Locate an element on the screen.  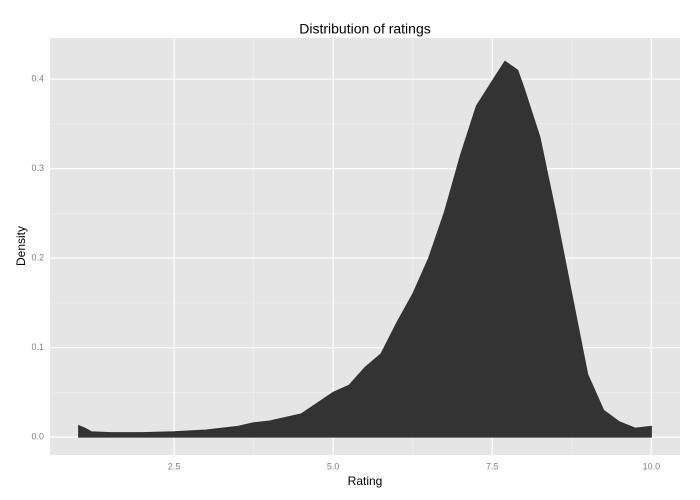
y-tick-label: 0.4 is located at coordinates (37, 79).